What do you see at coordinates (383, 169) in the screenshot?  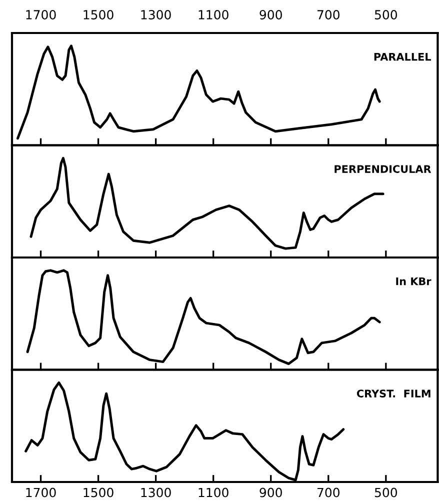 I see `annotation: PERPENDICULAR` at bounding box center [383, 169].